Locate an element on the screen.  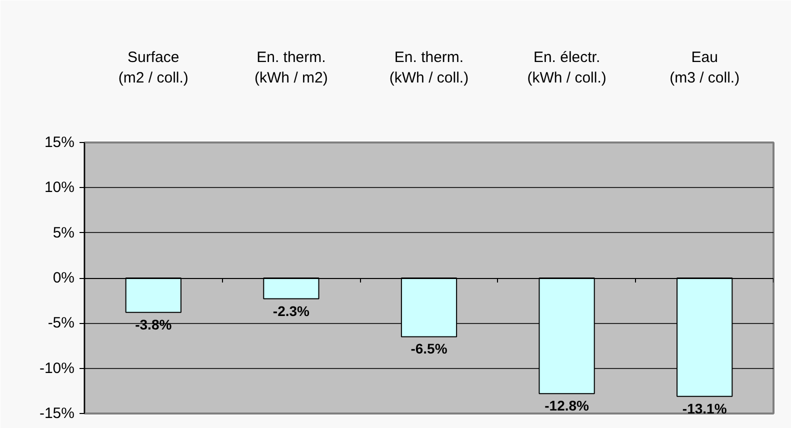
y-tick-label: -10% is located at coordinates (57, 368).